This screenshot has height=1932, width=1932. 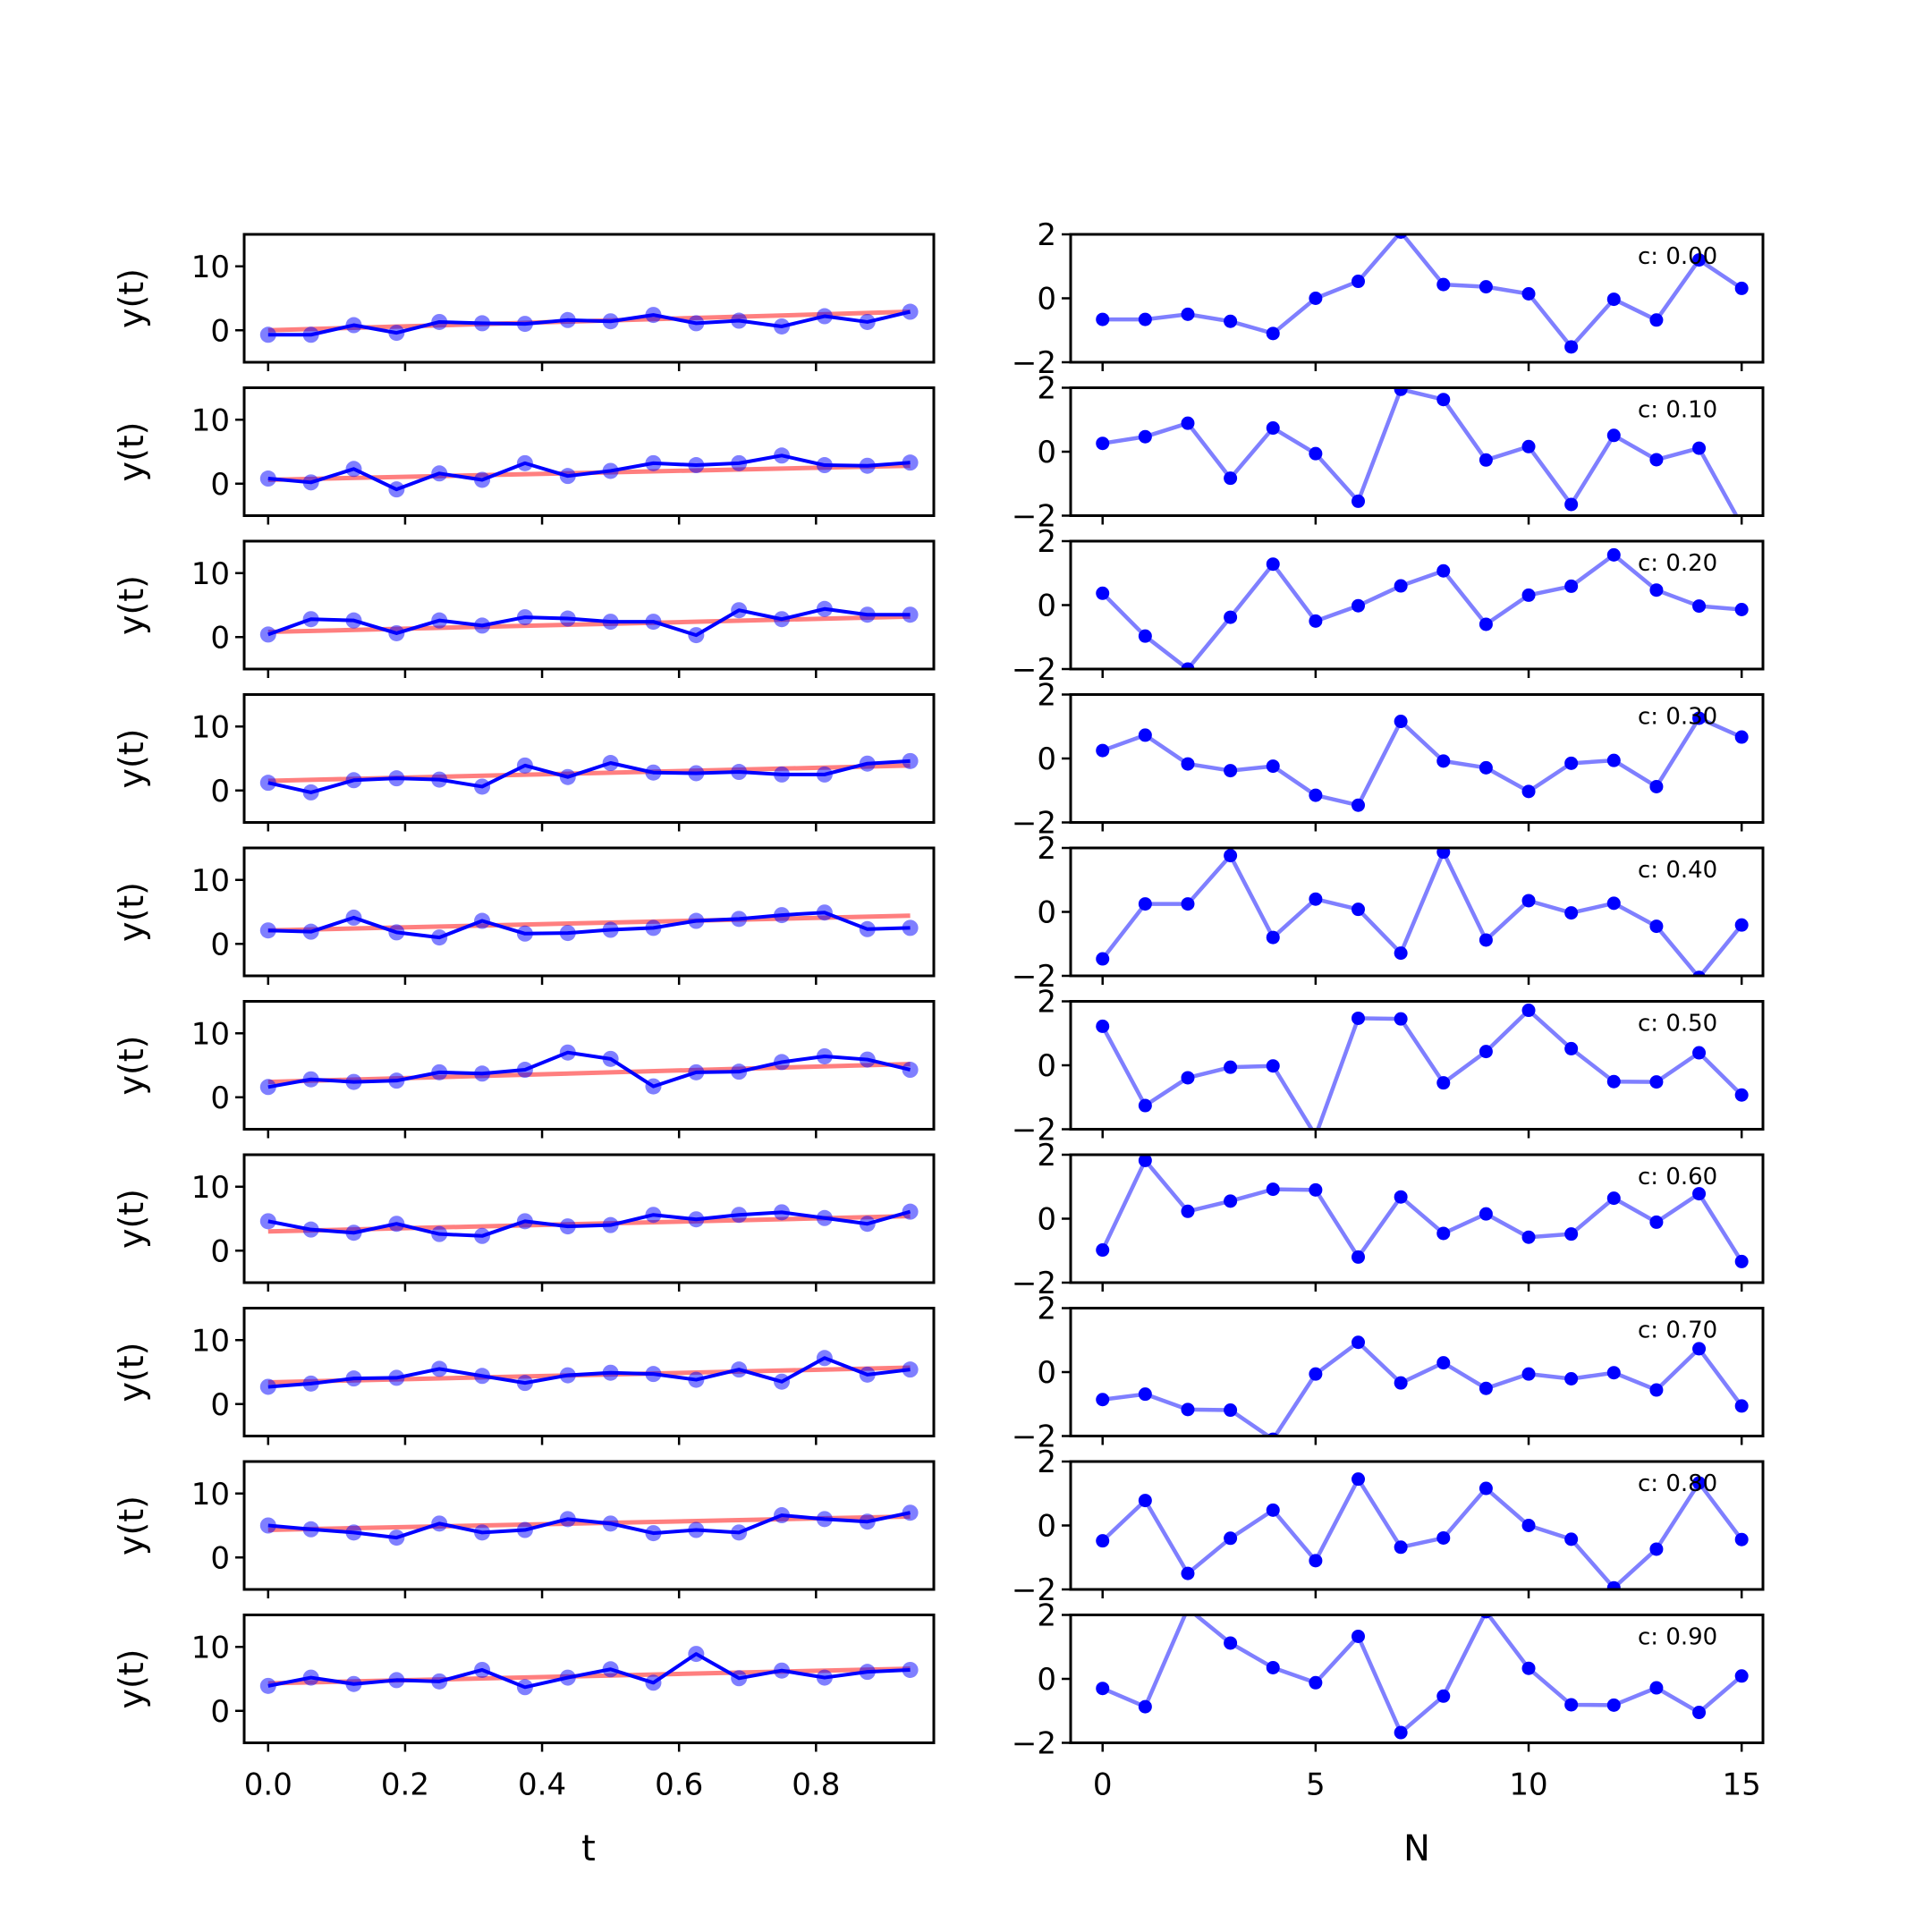 I want to click on x-tick-label: 5, so click(x=1316, y=1785).